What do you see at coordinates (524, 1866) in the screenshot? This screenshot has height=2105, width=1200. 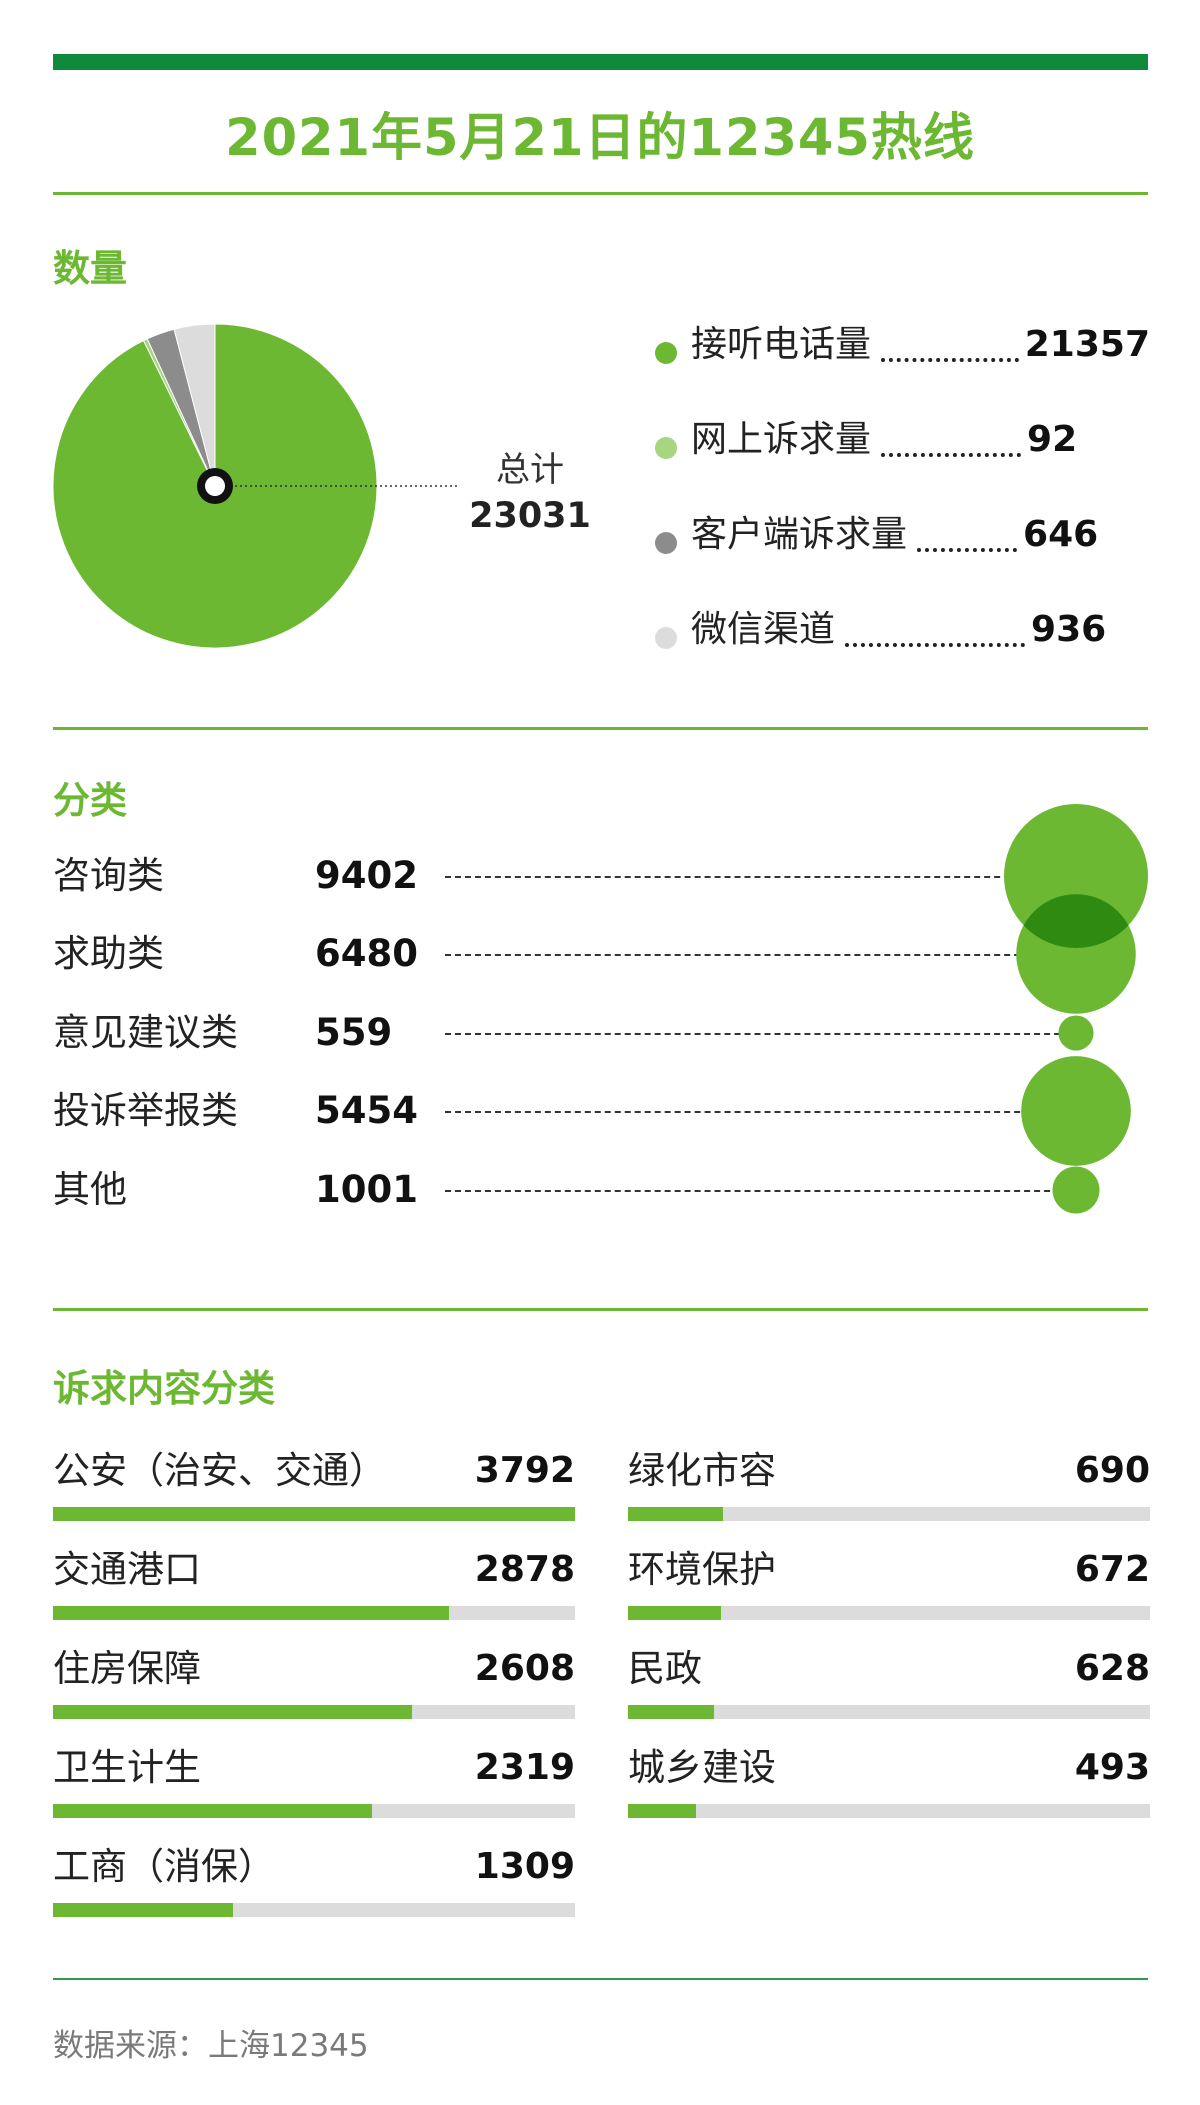 I see `bar-value: 1309` at bounding box center [524, 1866].